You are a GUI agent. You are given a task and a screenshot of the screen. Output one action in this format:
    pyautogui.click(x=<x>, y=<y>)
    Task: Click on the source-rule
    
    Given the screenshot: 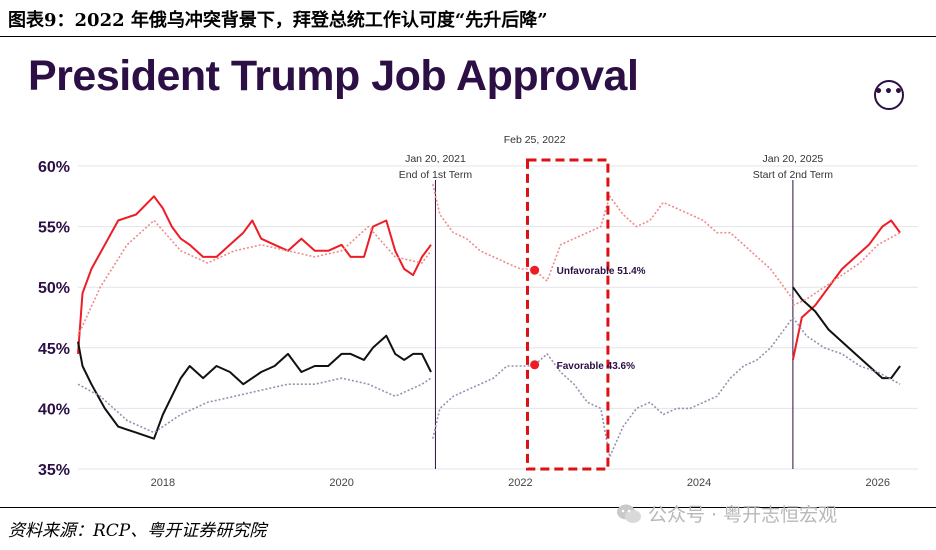 What is the action you would take?
    pyautogui.click(x=468, y=507)
    